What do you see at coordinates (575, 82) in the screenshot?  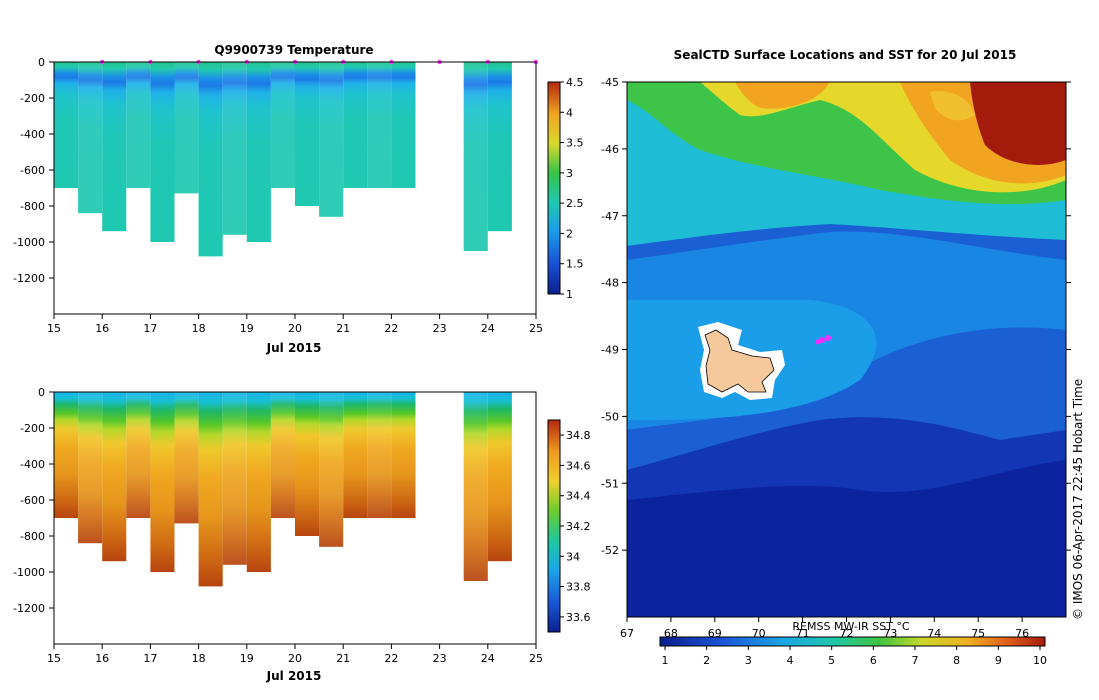 I see `colorbar-tick-label: 4.5` at bounding box center [575, 82].